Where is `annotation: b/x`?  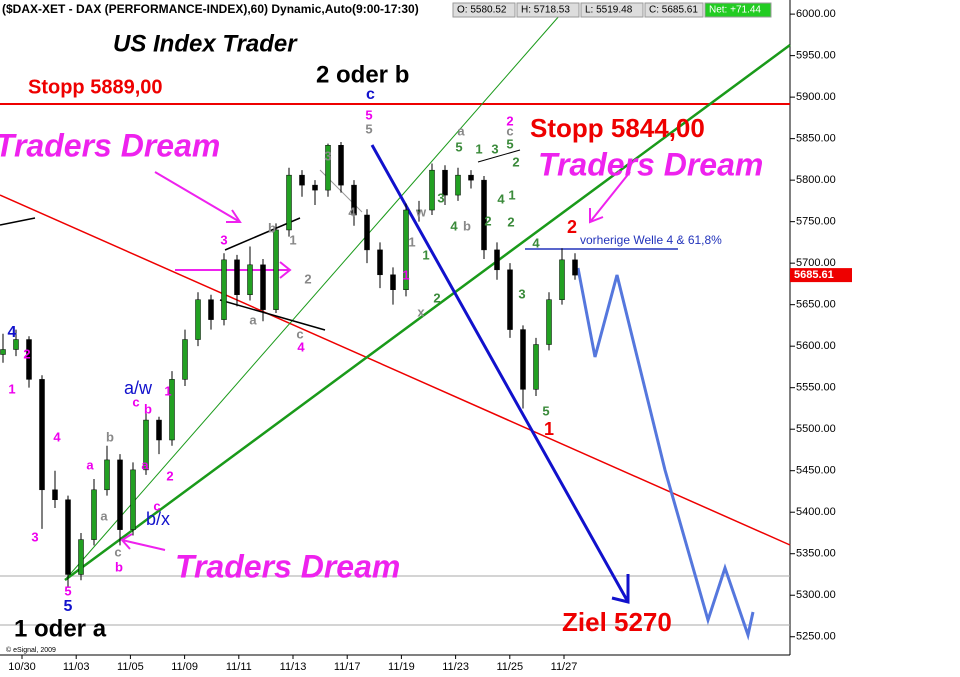 annotation: b/x is located at coordinates (158, 519).